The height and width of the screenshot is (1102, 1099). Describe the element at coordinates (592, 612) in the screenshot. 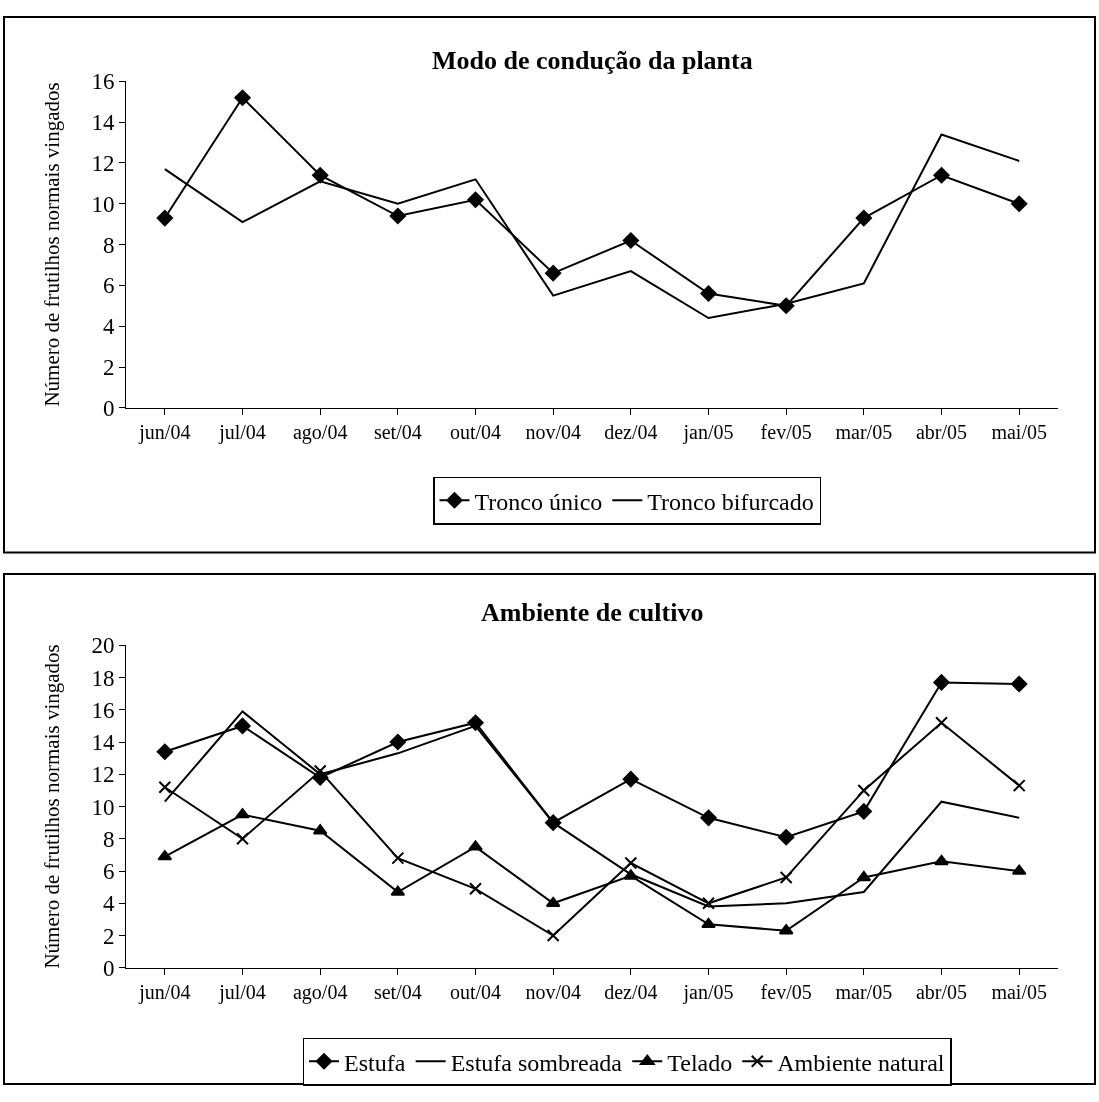

I see `chart-title: Ambiente de cultivo` at that location.